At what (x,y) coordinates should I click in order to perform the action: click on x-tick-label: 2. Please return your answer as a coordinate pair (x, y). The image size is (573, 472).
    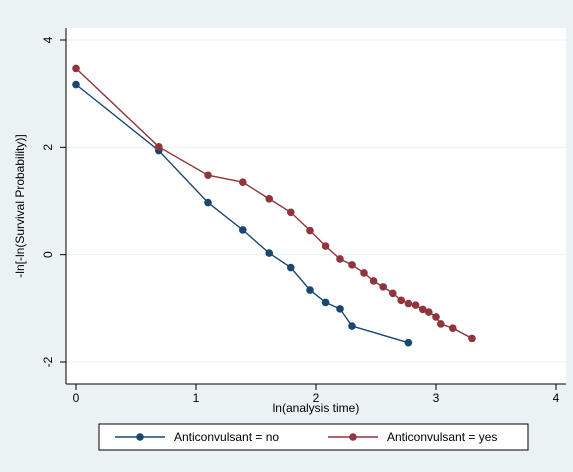
    Looking at the image, I should click on (316, 398).